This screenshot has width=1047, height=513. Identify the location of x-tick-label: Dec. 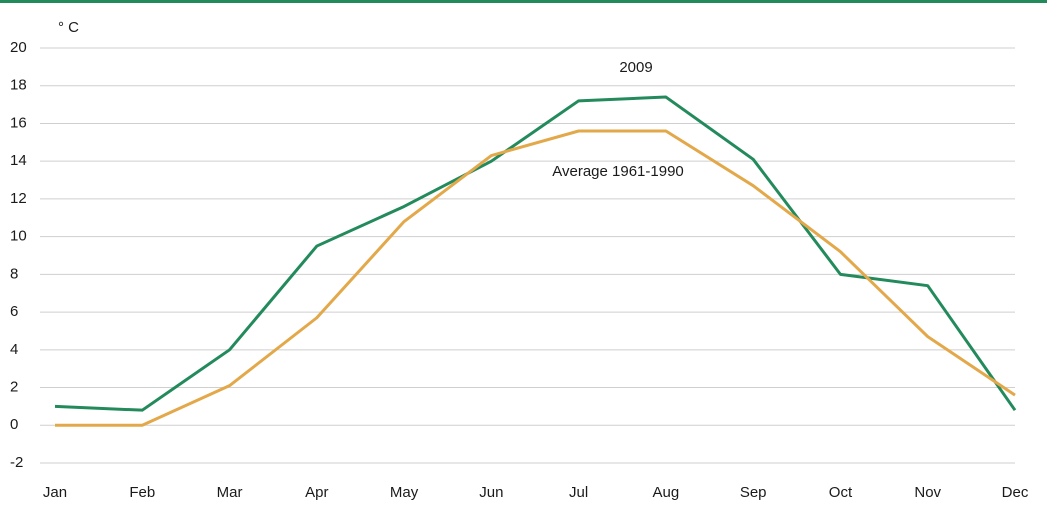
(1015, 492).